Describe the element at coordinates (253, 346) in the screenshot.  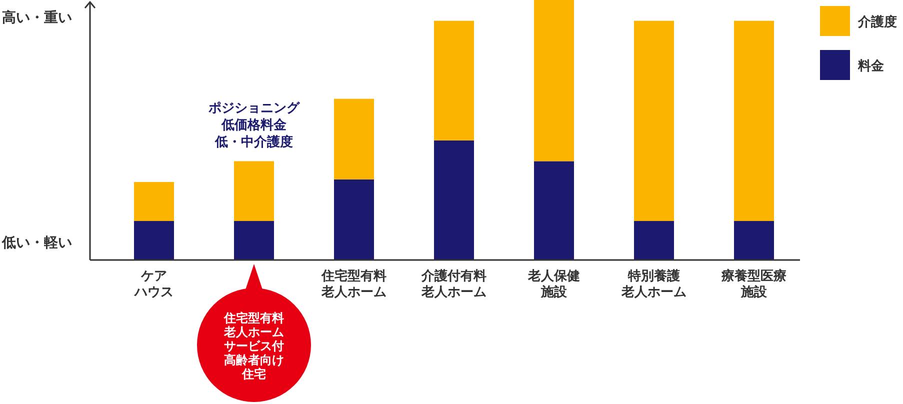
I see `text: 住宅型有料老人ホームサービス付高齢者向け住宅` at that location.